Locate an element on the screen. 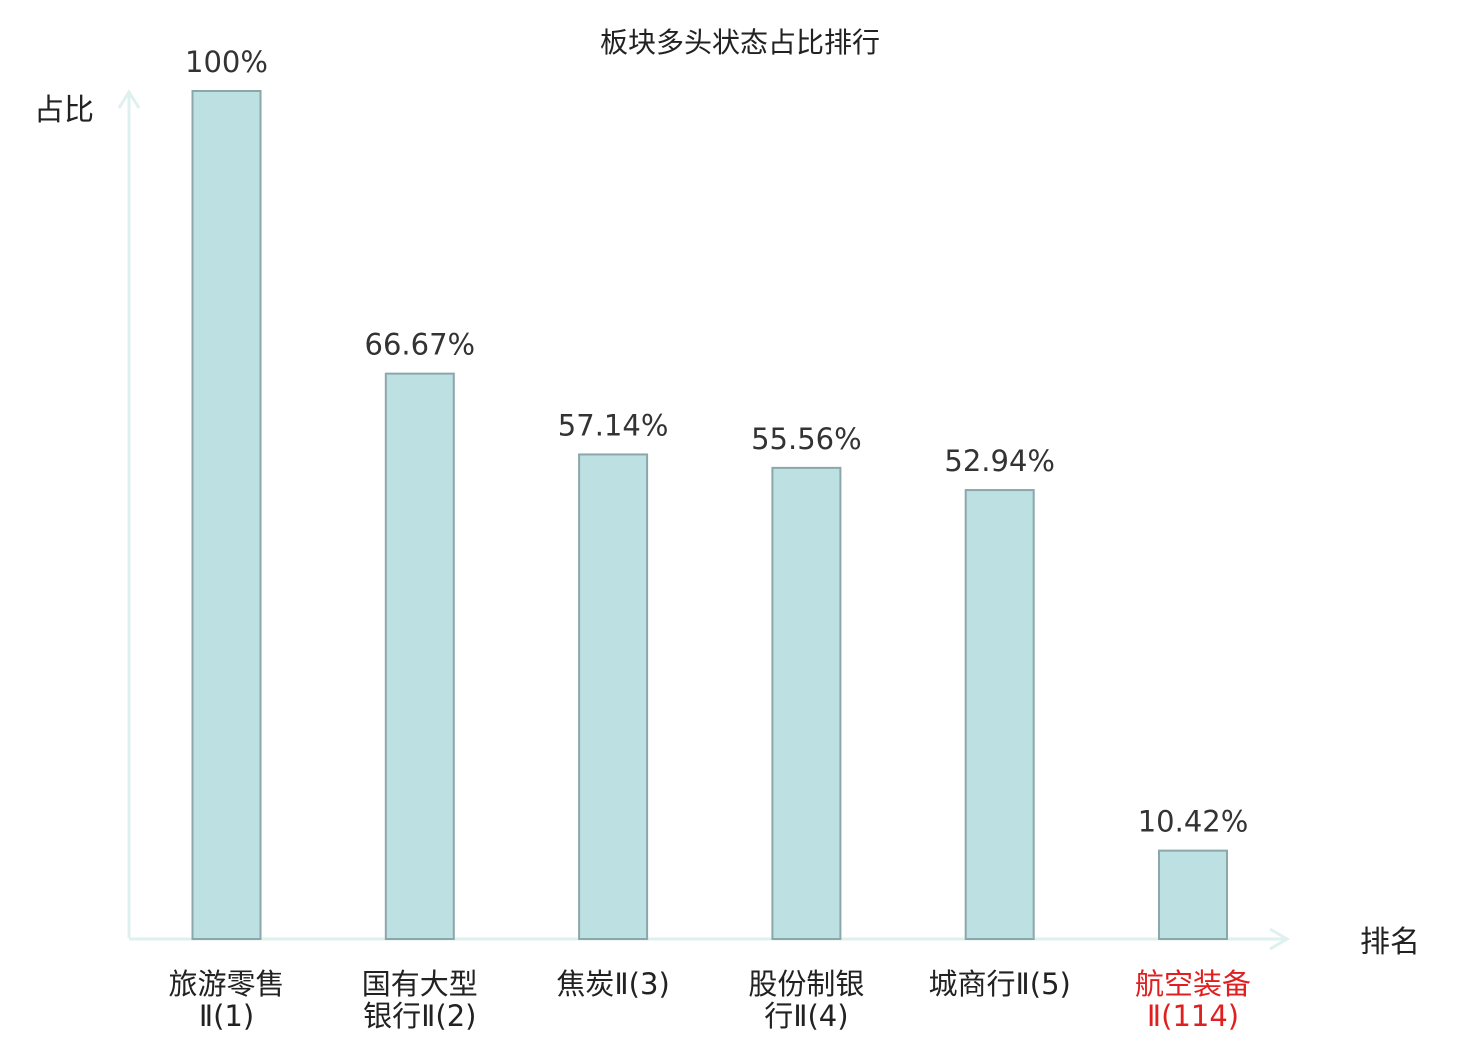 This screenshot has height=1040, width=1480. category-label-4-line2: 行Ⅱ(4) is located at coordinates (806, 1016).